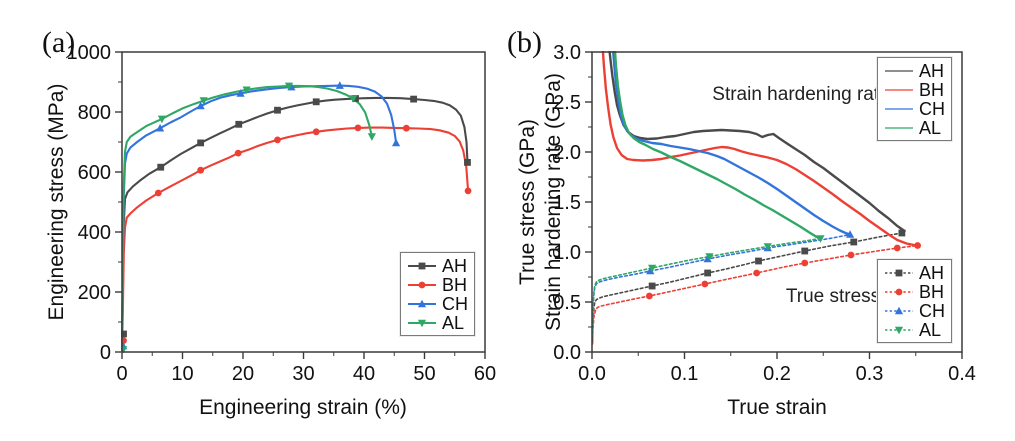 Image resolution: width=1015 pixels, height=441 pixels. Describe the element at coordinates (303, 407) in the screenshot. I see `panel-a-x-axis-label: Engineering strain (%)` at that location.